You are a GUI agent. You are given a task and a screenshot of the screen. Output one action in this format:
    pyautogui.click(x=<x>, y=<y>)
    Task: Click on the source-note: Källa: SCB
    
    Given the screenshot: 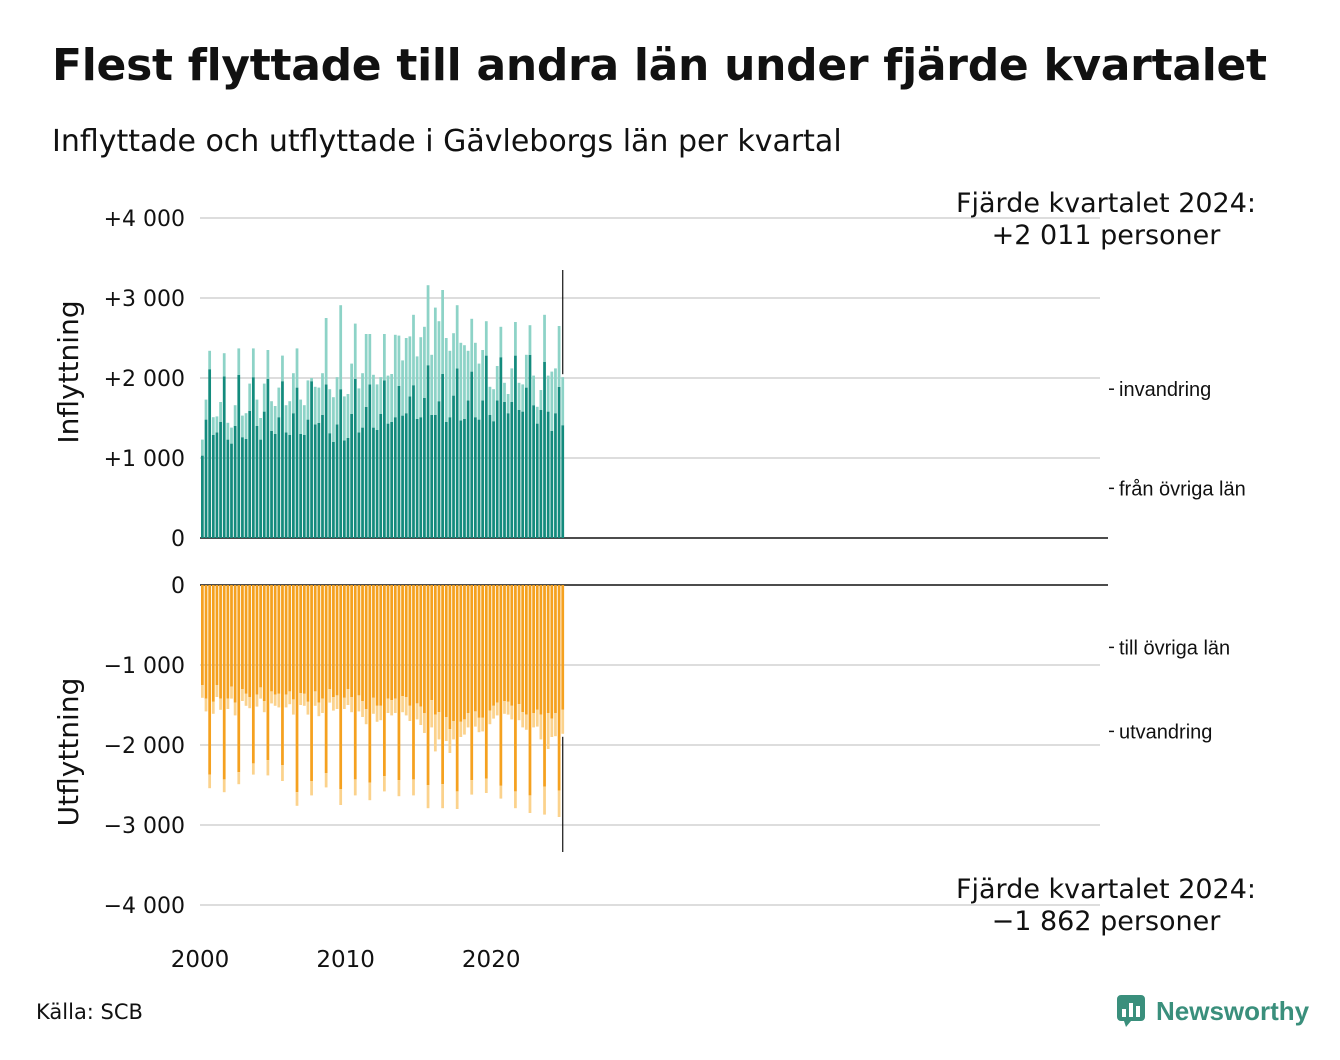 What is the action you would take?
    pyautogui.click(x=89, y=1012)
    